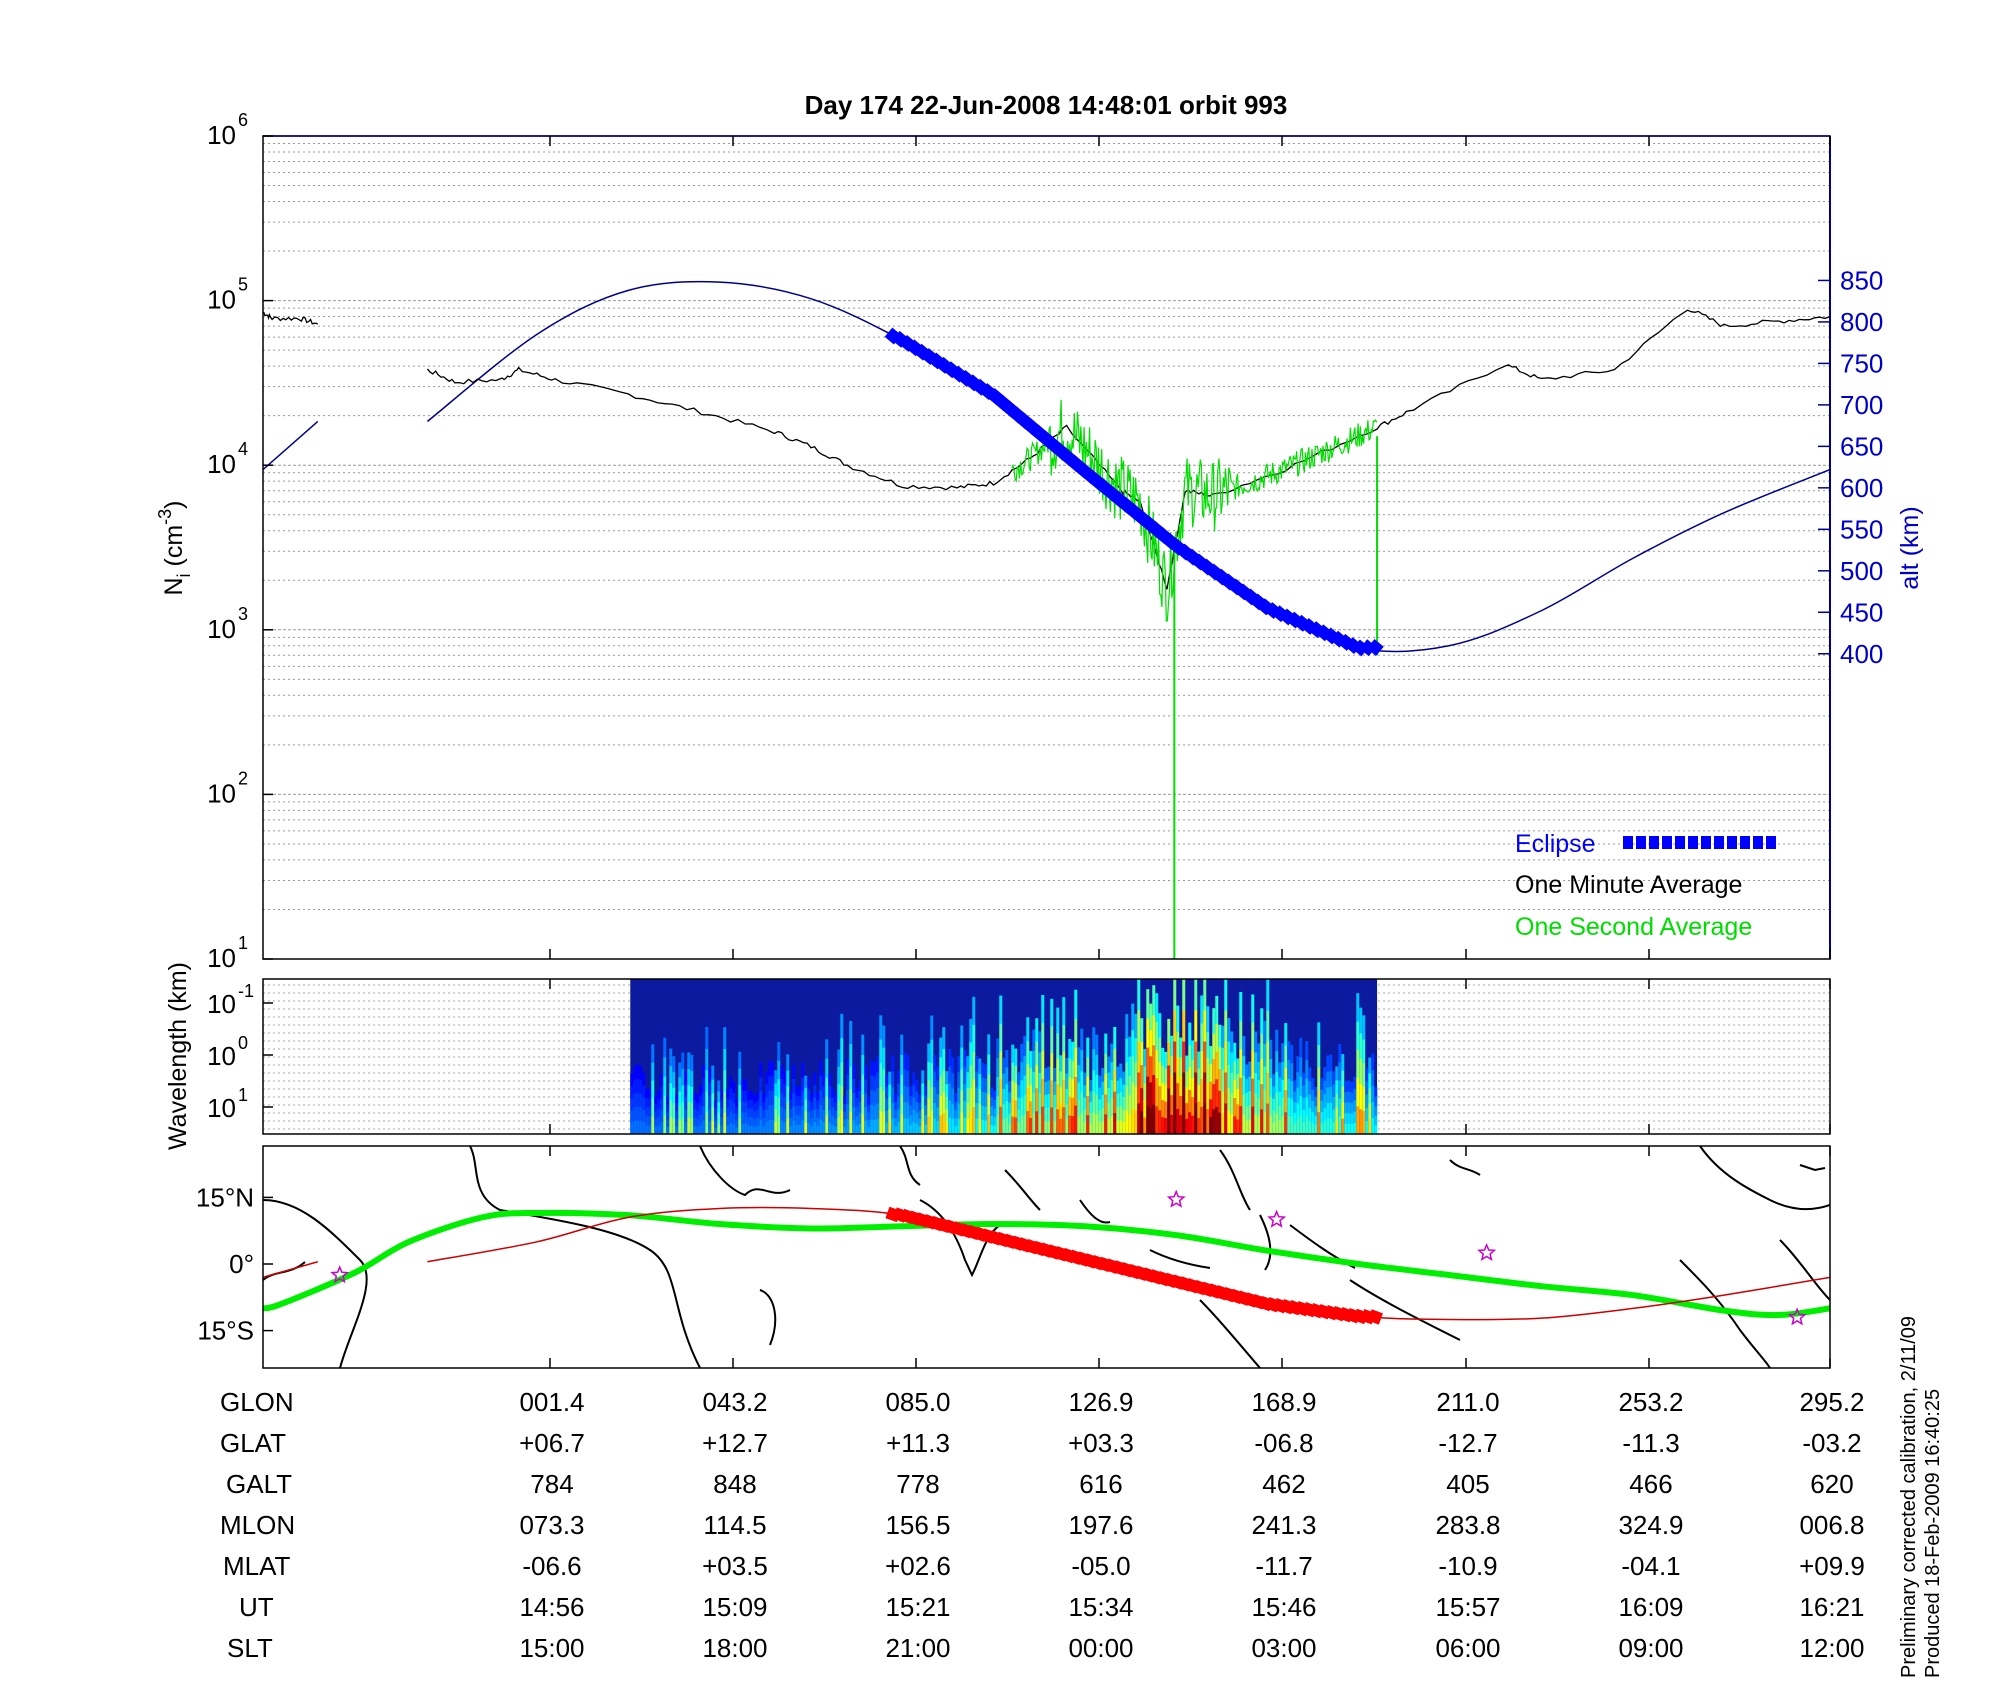  What do you see at coordinates (1283, 1443) in the screenshot?
I see `table-cell: -06.8` at bounding box center [1283, 1443].